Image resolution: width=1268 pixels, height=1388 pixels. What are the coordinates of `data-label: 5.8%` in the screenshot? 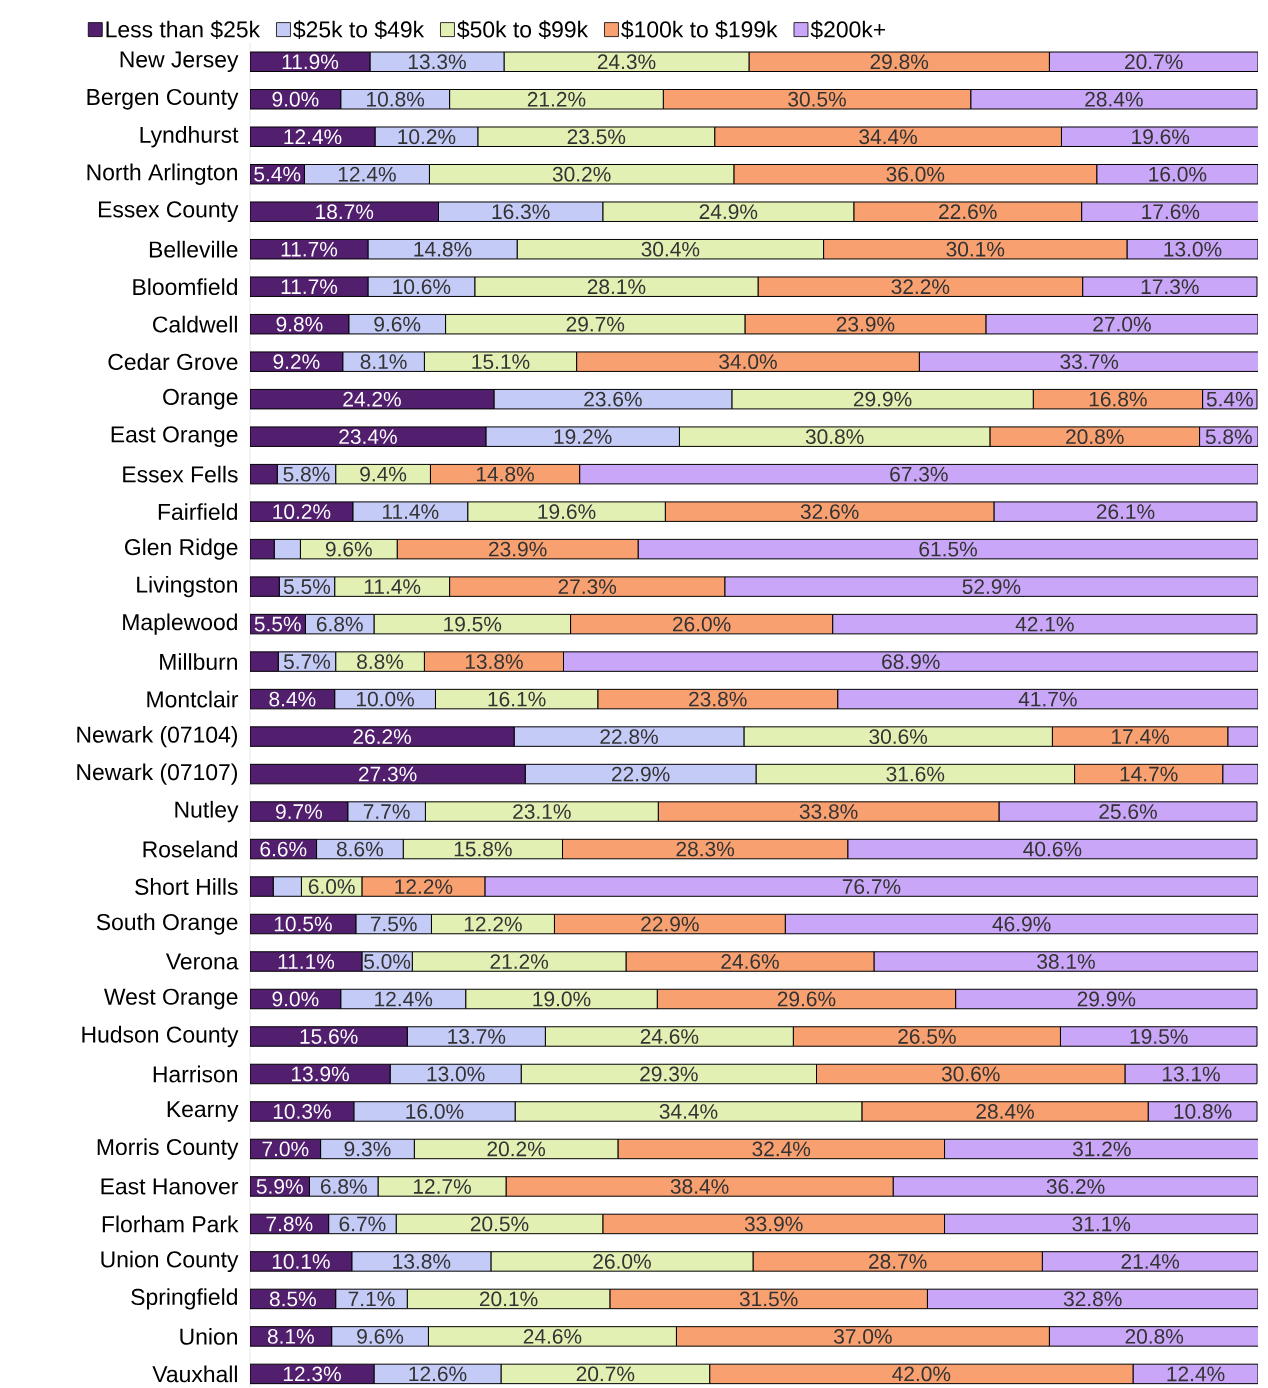 It's located at (1228, 437).